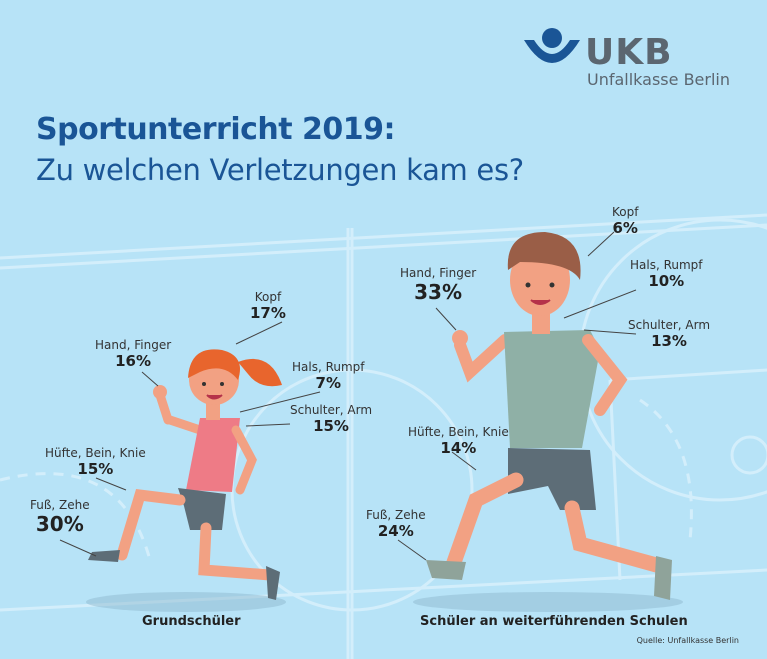 The width and height of the screenshot is (767, 659). I want to click on label-value: 13%, so click(669, 341).